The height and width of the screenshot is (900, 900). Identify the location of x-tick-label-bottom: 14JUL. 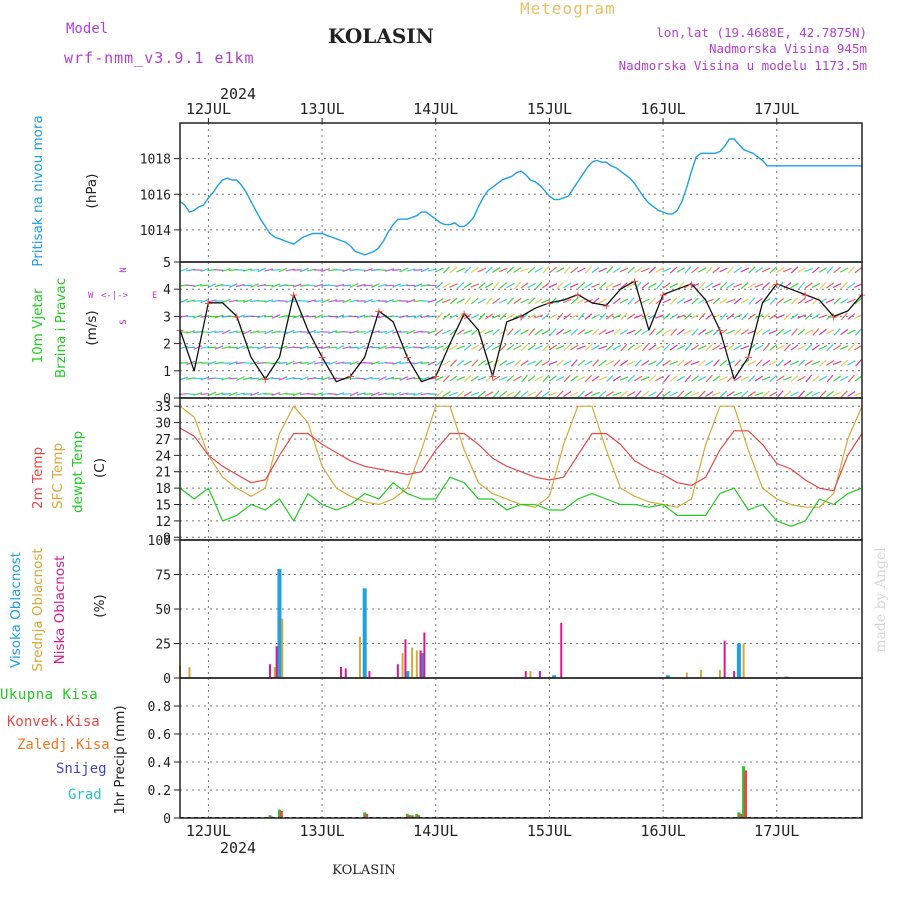
(435, 831).